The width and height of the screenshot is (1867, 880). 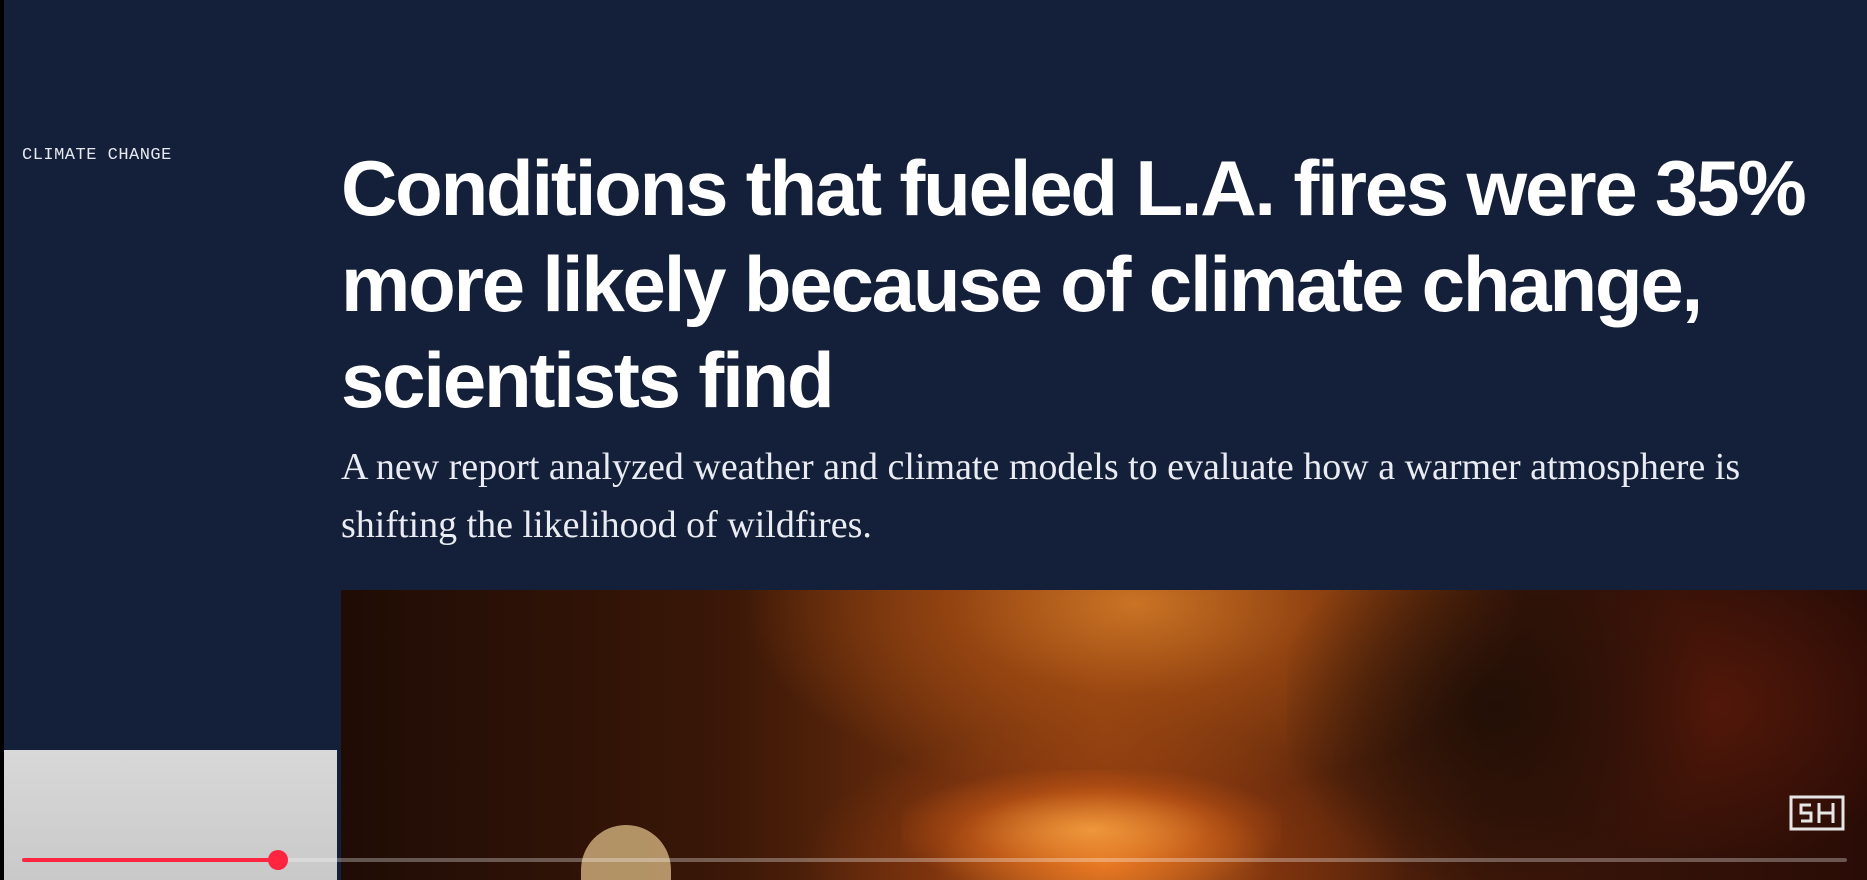 What do you see at coordinates (626, 852) in the screenshot?
I see `firefighter-helmet` at bounding box center [626, 852].